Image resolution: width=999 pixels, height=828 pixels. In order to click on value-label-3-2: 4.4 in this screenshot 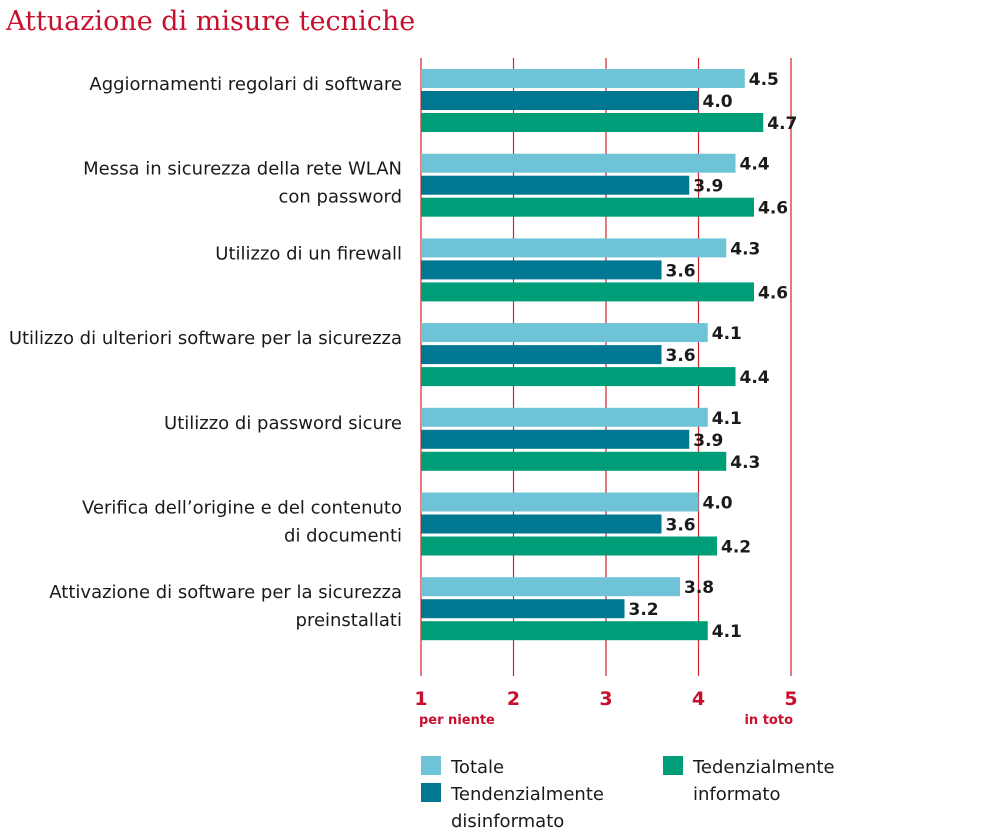, I will do `click(755, 378)`.